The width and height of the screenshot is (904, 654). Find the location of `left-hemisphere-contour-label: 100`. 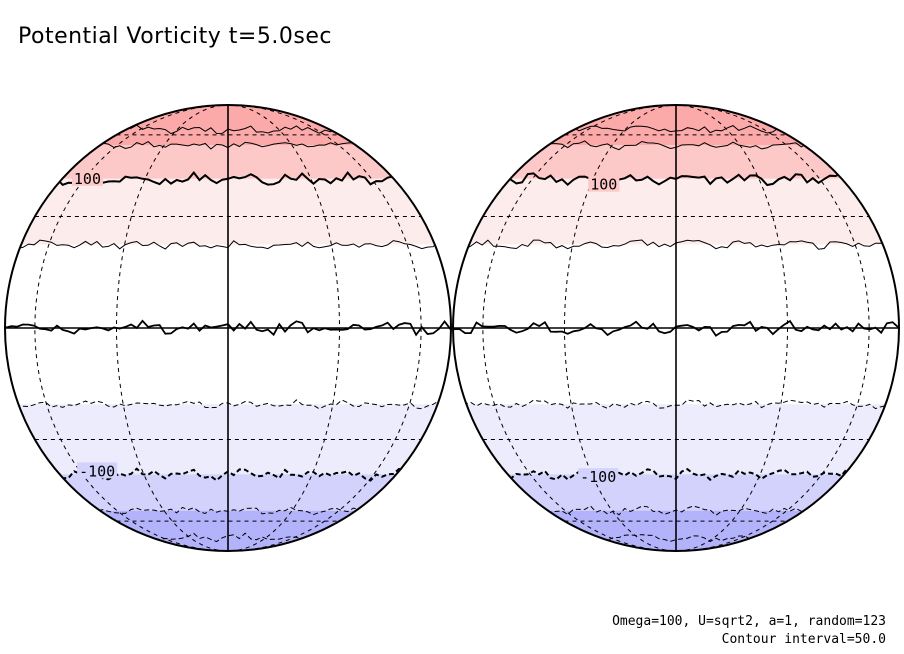

left-hemisphere-contour-label: 100 is located at coordinates (87, 179).